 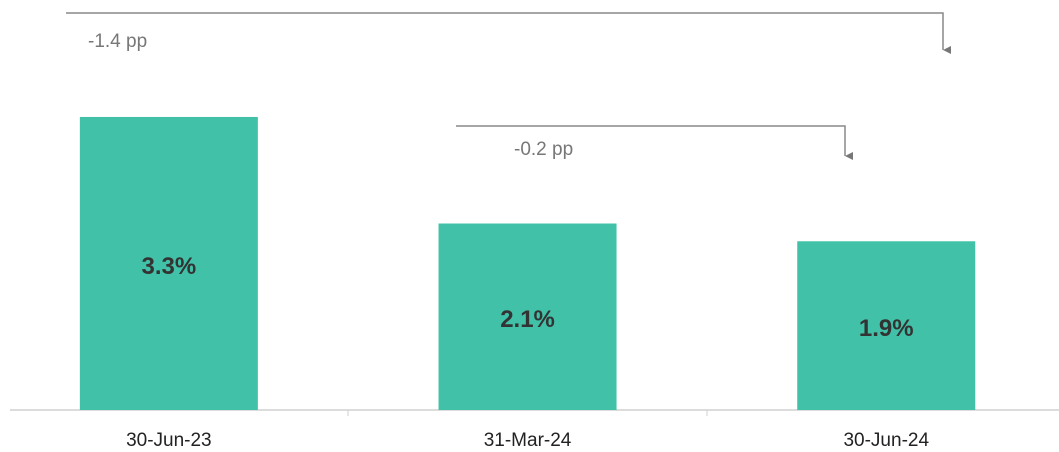 I want to click on value-label: 3.3%, so click(x=168, y=266).